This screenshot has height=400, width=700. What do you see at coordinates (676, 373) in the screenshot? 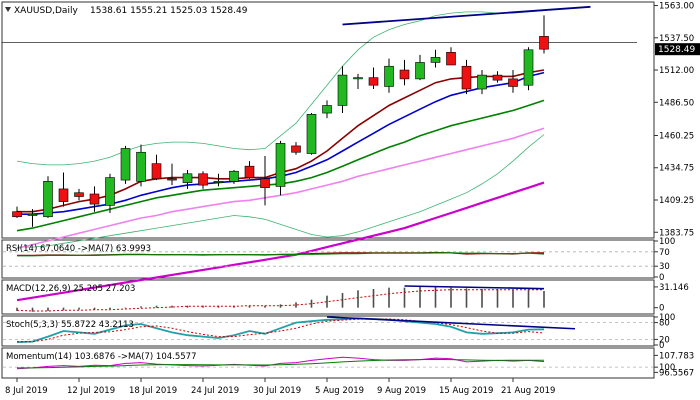
I see `momentum-y-tick-label: 96.5567` at bounding box center [676, 373].